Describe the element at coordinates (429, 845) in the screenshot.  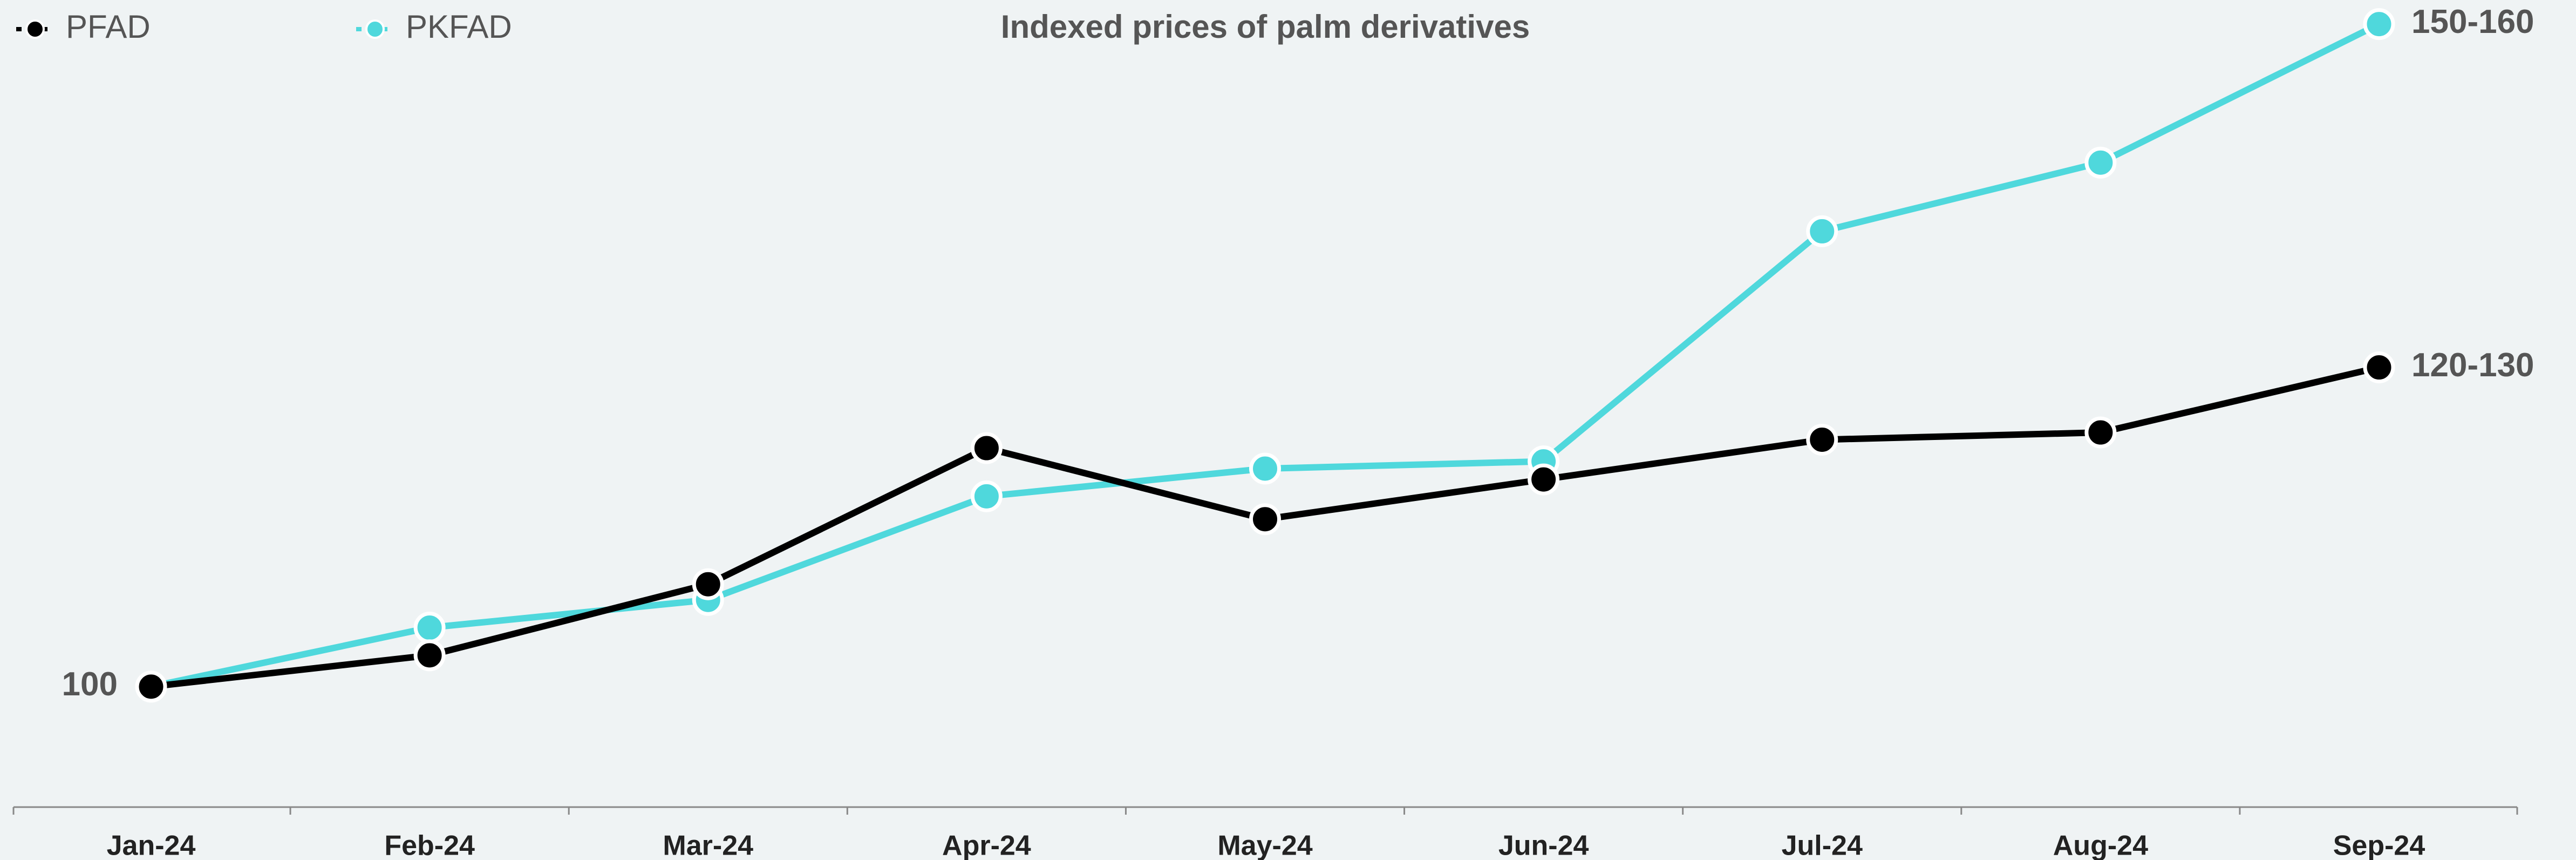
I see `x-tick-label: Feb-24` at that location.